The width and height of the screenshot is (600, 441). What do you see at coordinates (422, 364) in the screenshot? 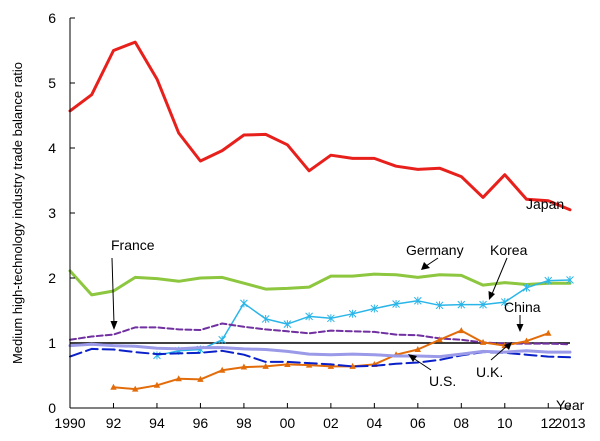
I see `leader-line-us` at bounding box center [422, 364].